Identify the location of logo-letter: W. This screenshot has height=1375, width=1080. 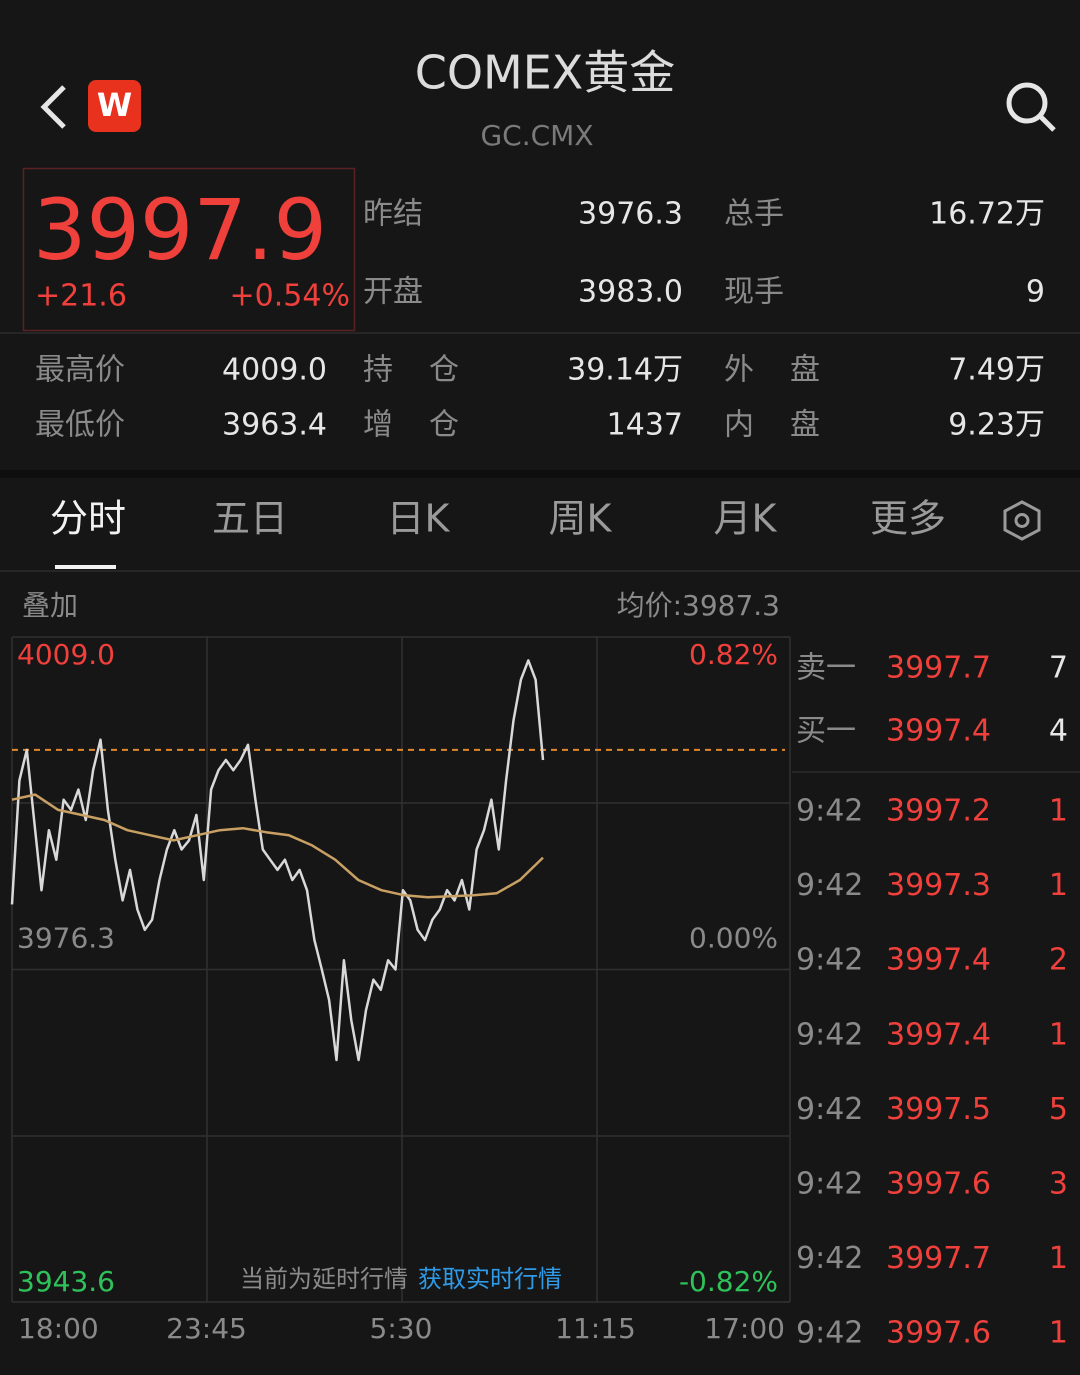
(114, 105).